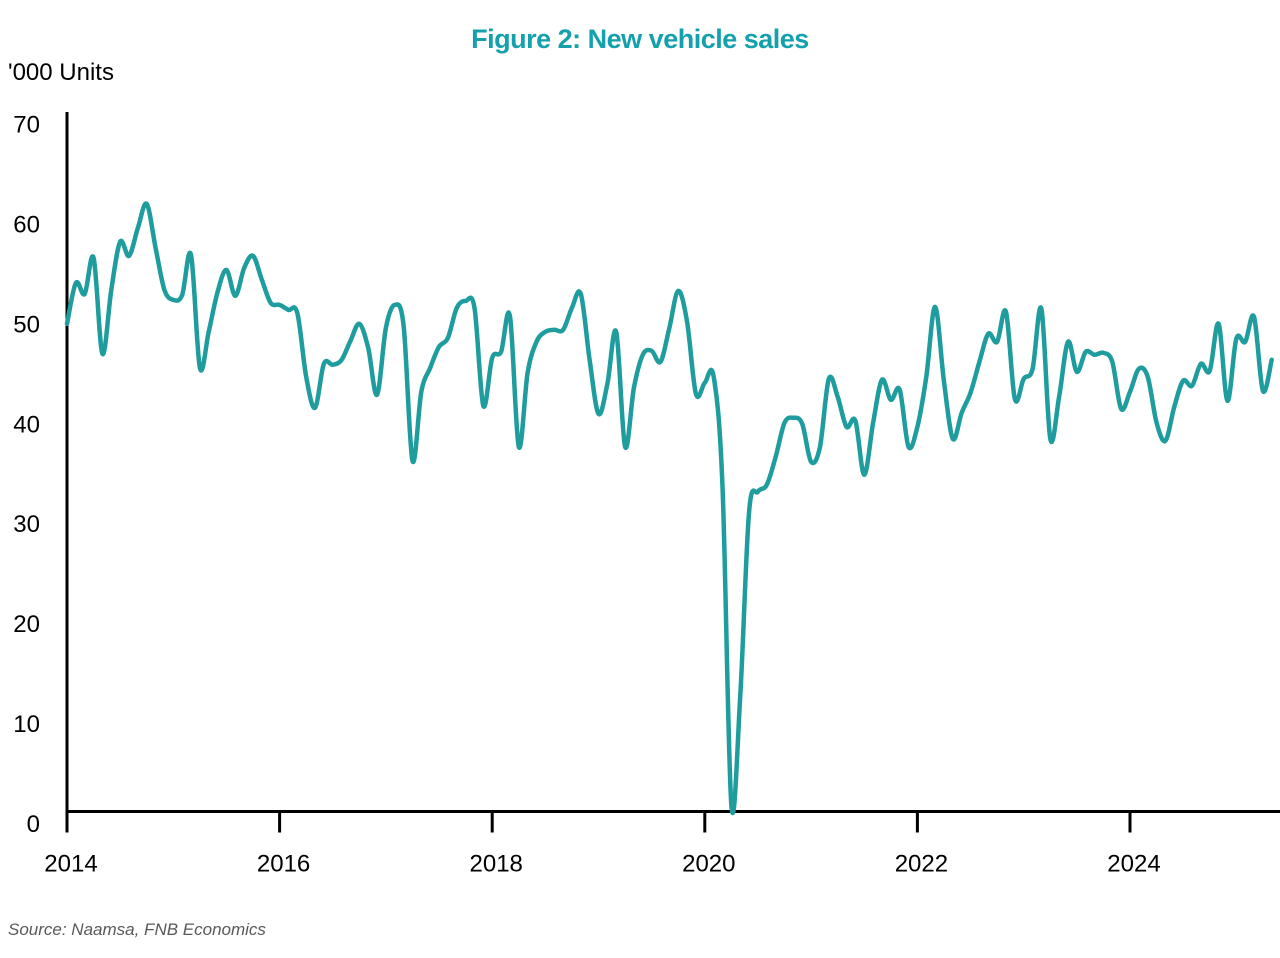 The height and width of the screenshot is (958, 1280). I want to click on y-axis-tick-label: 40, so click(26, 424).